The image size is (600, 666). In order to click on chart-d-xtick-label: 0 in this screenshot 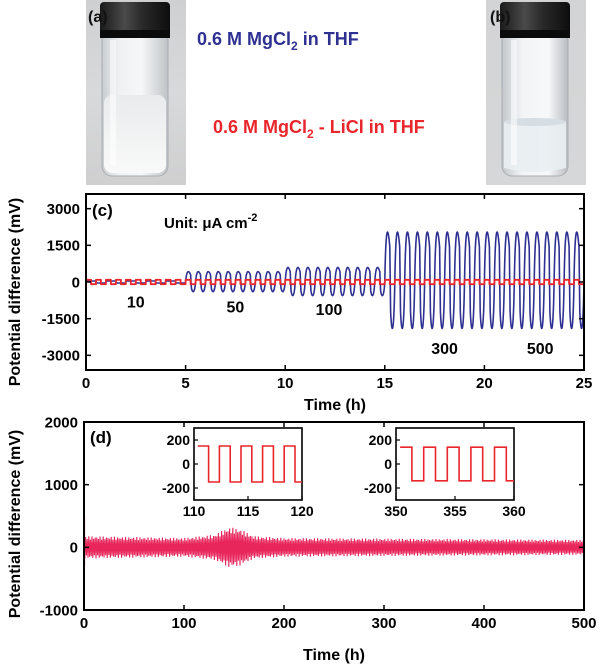, I will do `click(84, 623)`.